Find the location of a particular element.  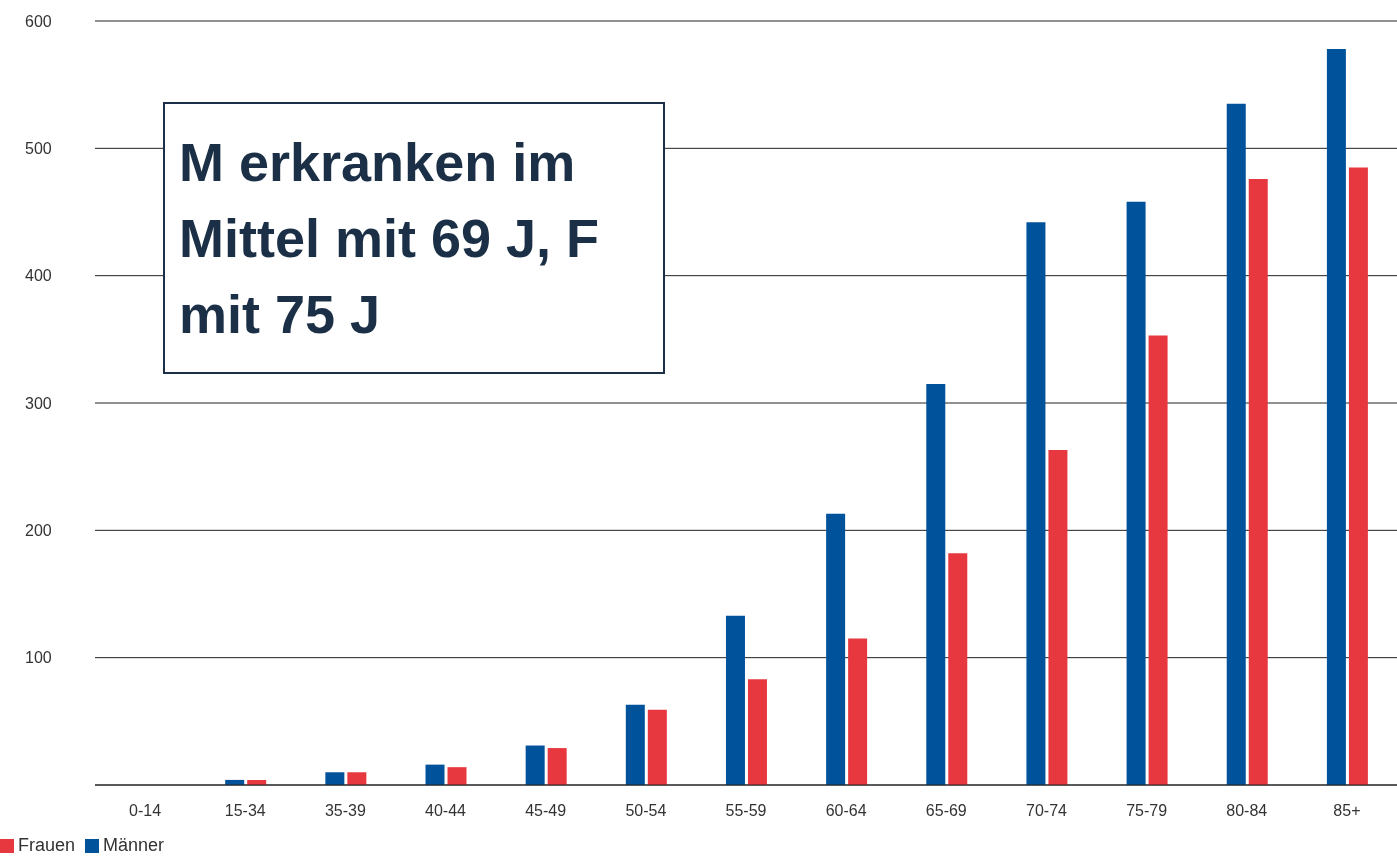

x-tick-label: 75-79 is located at coordinates (1147, 811).